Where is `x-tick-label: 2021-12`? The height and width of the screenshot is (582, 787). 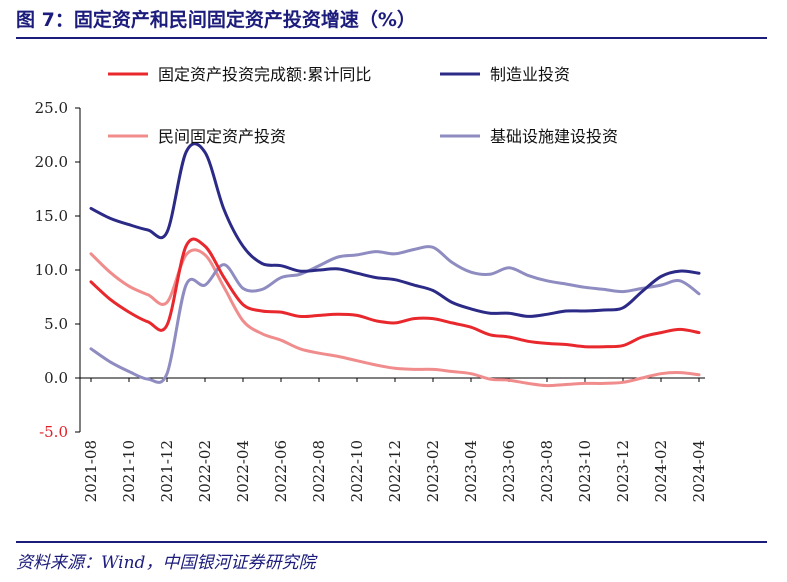 x-tick-label: 2021-12 is located at coordinates (167, 471).